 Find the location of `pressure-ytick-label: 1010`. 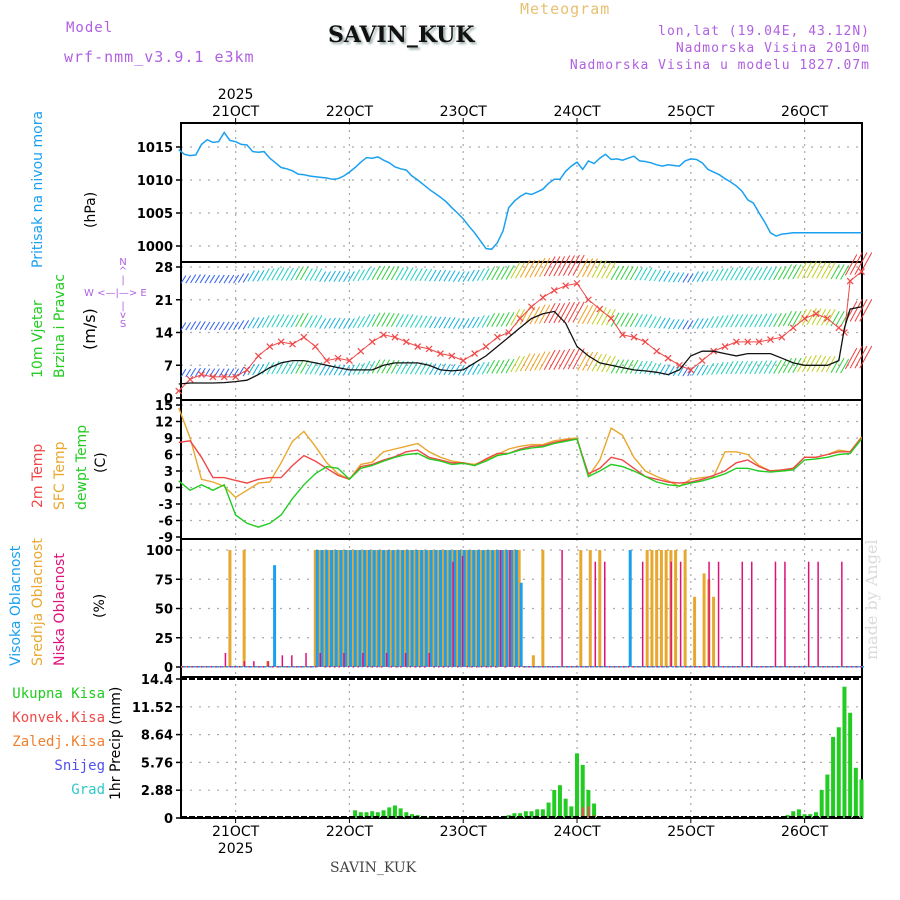

pressure-ytick-label: 1010 is located at coordinates (155, 181).